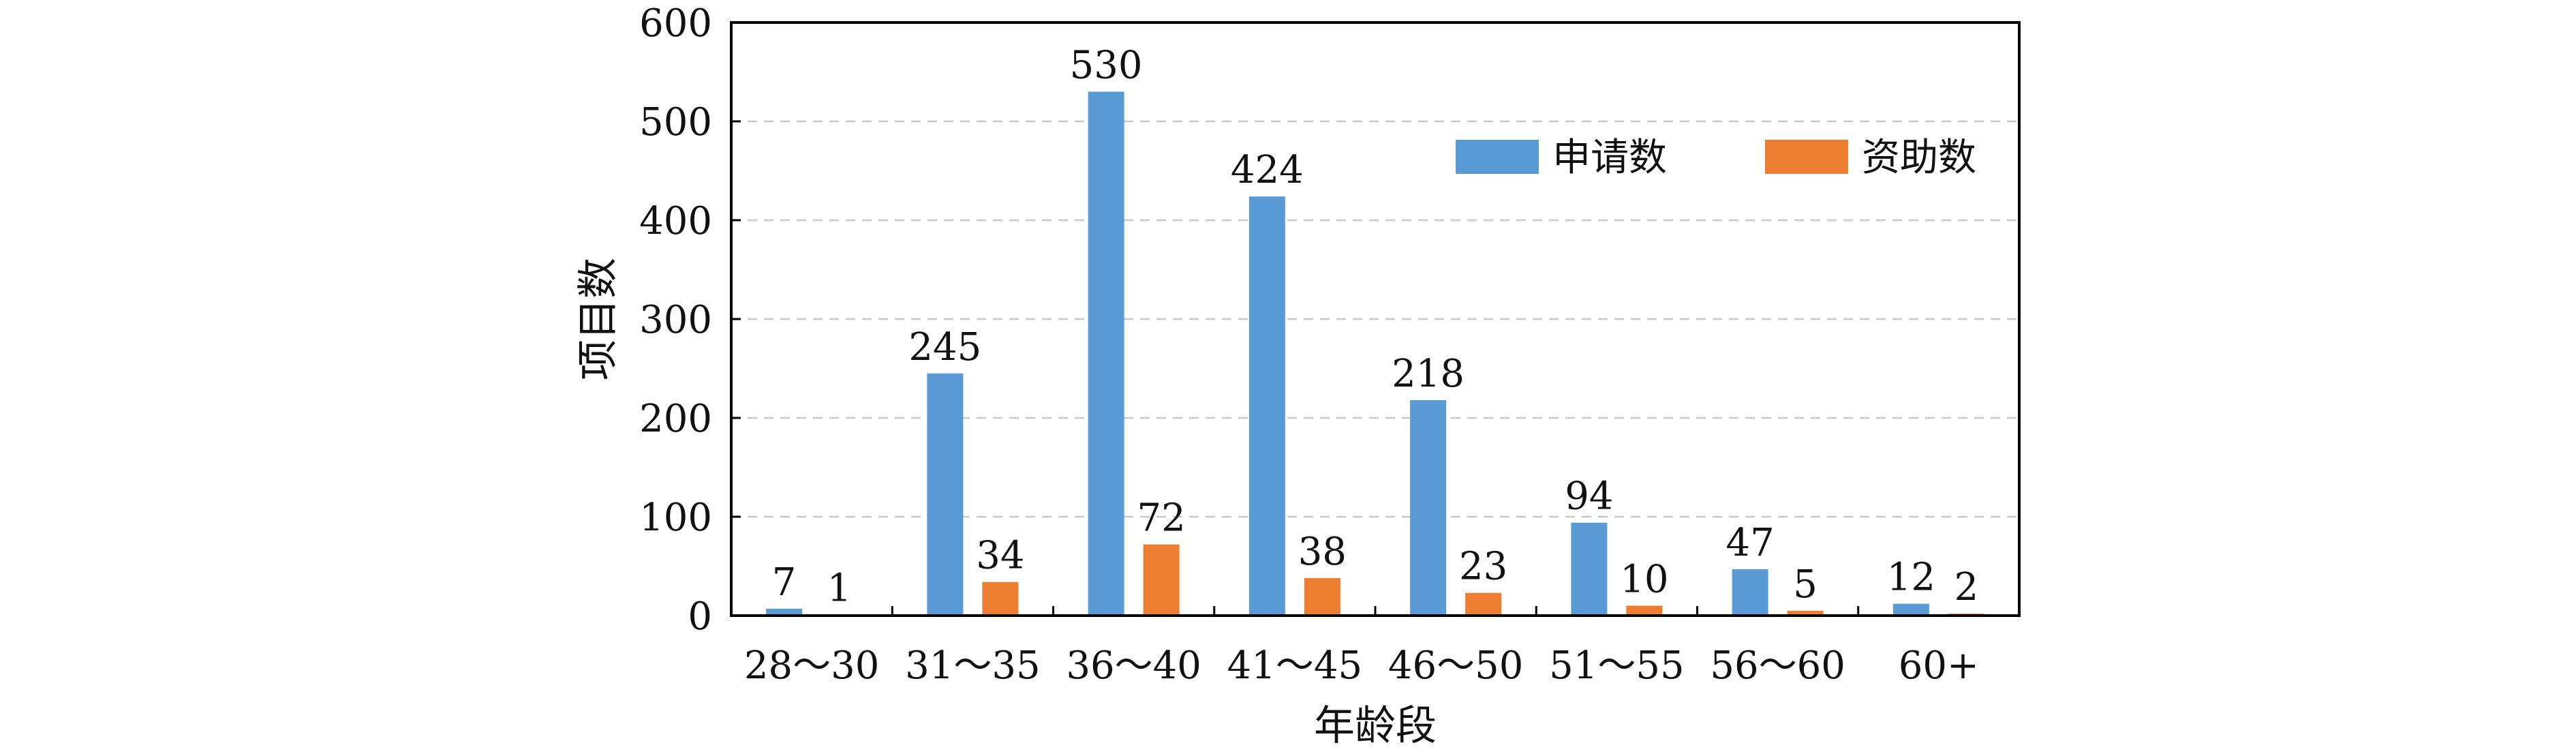 The image size is (2576, 754). I want to click on x-axis-title: 年龄段, so click(1375, 726).